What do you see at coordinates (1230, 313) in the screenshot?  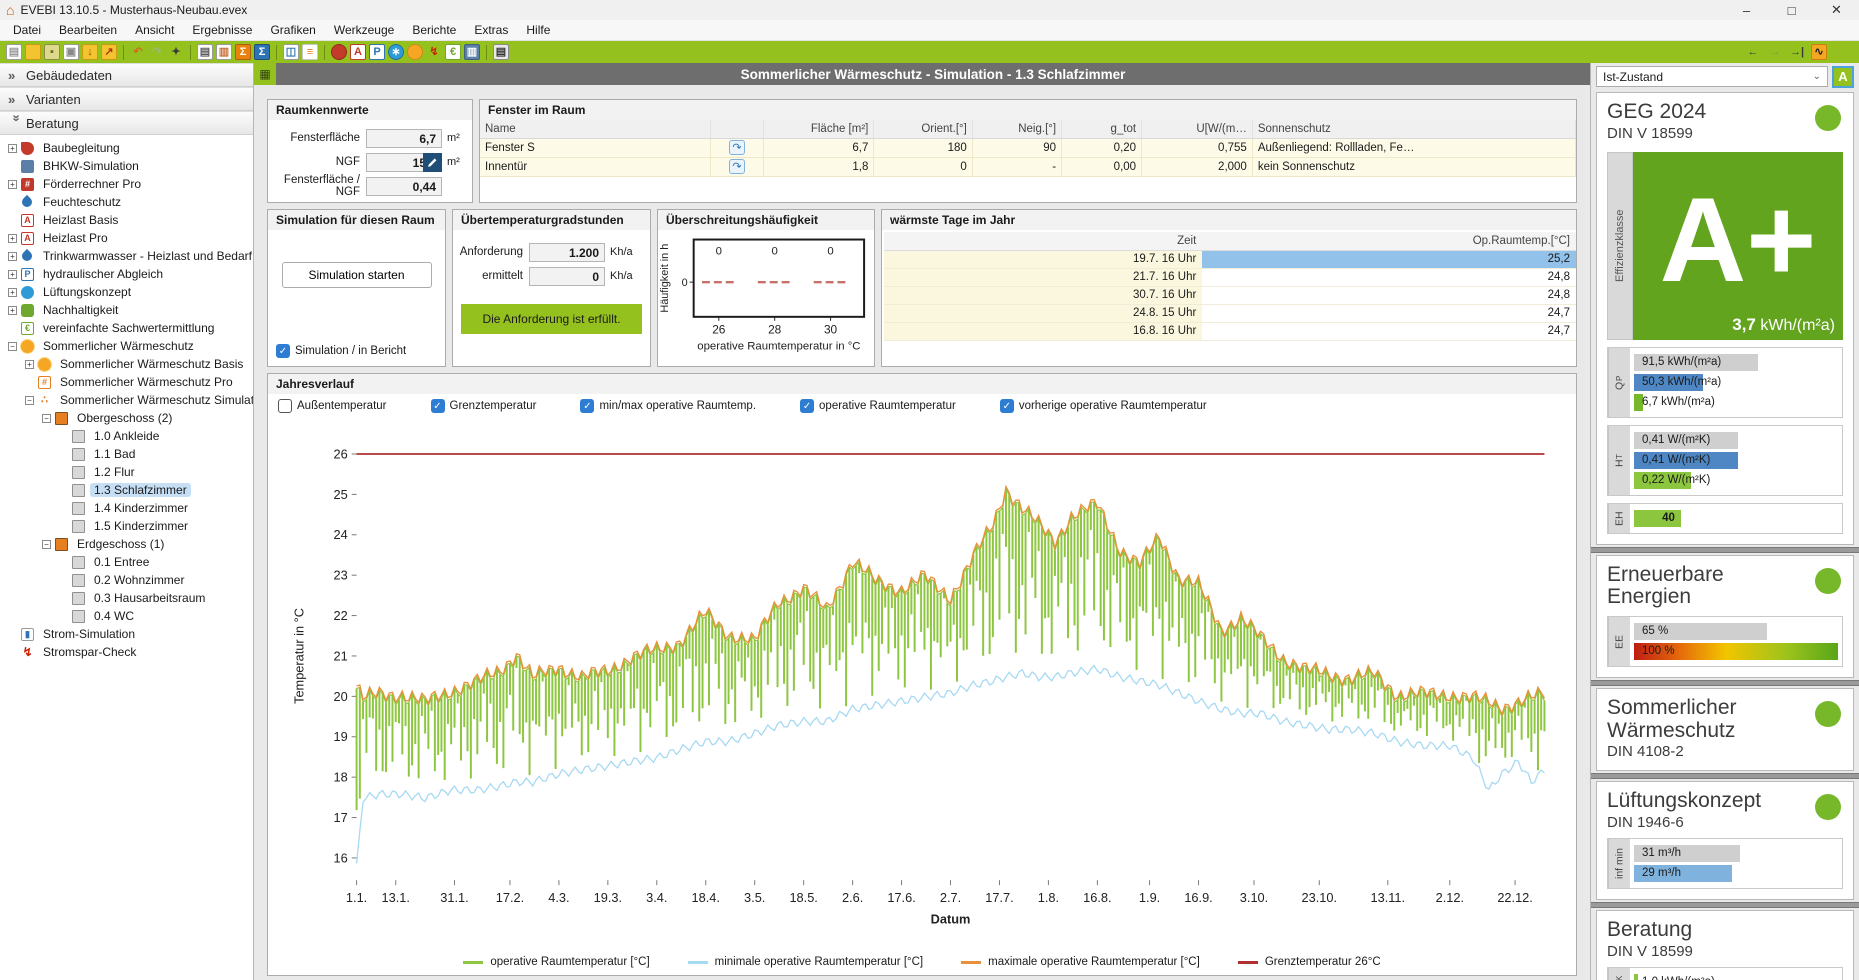 I see `waermste-row: 24.8. 15 Uhr 24,7` at bounding box center [1230, 313].